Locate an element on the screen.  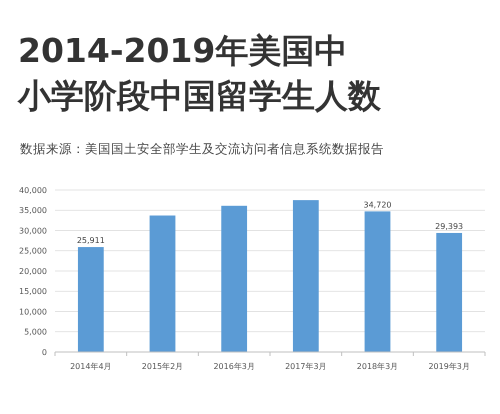
x-tick-label: 2019年3月 is located at coordinates (449, 366).